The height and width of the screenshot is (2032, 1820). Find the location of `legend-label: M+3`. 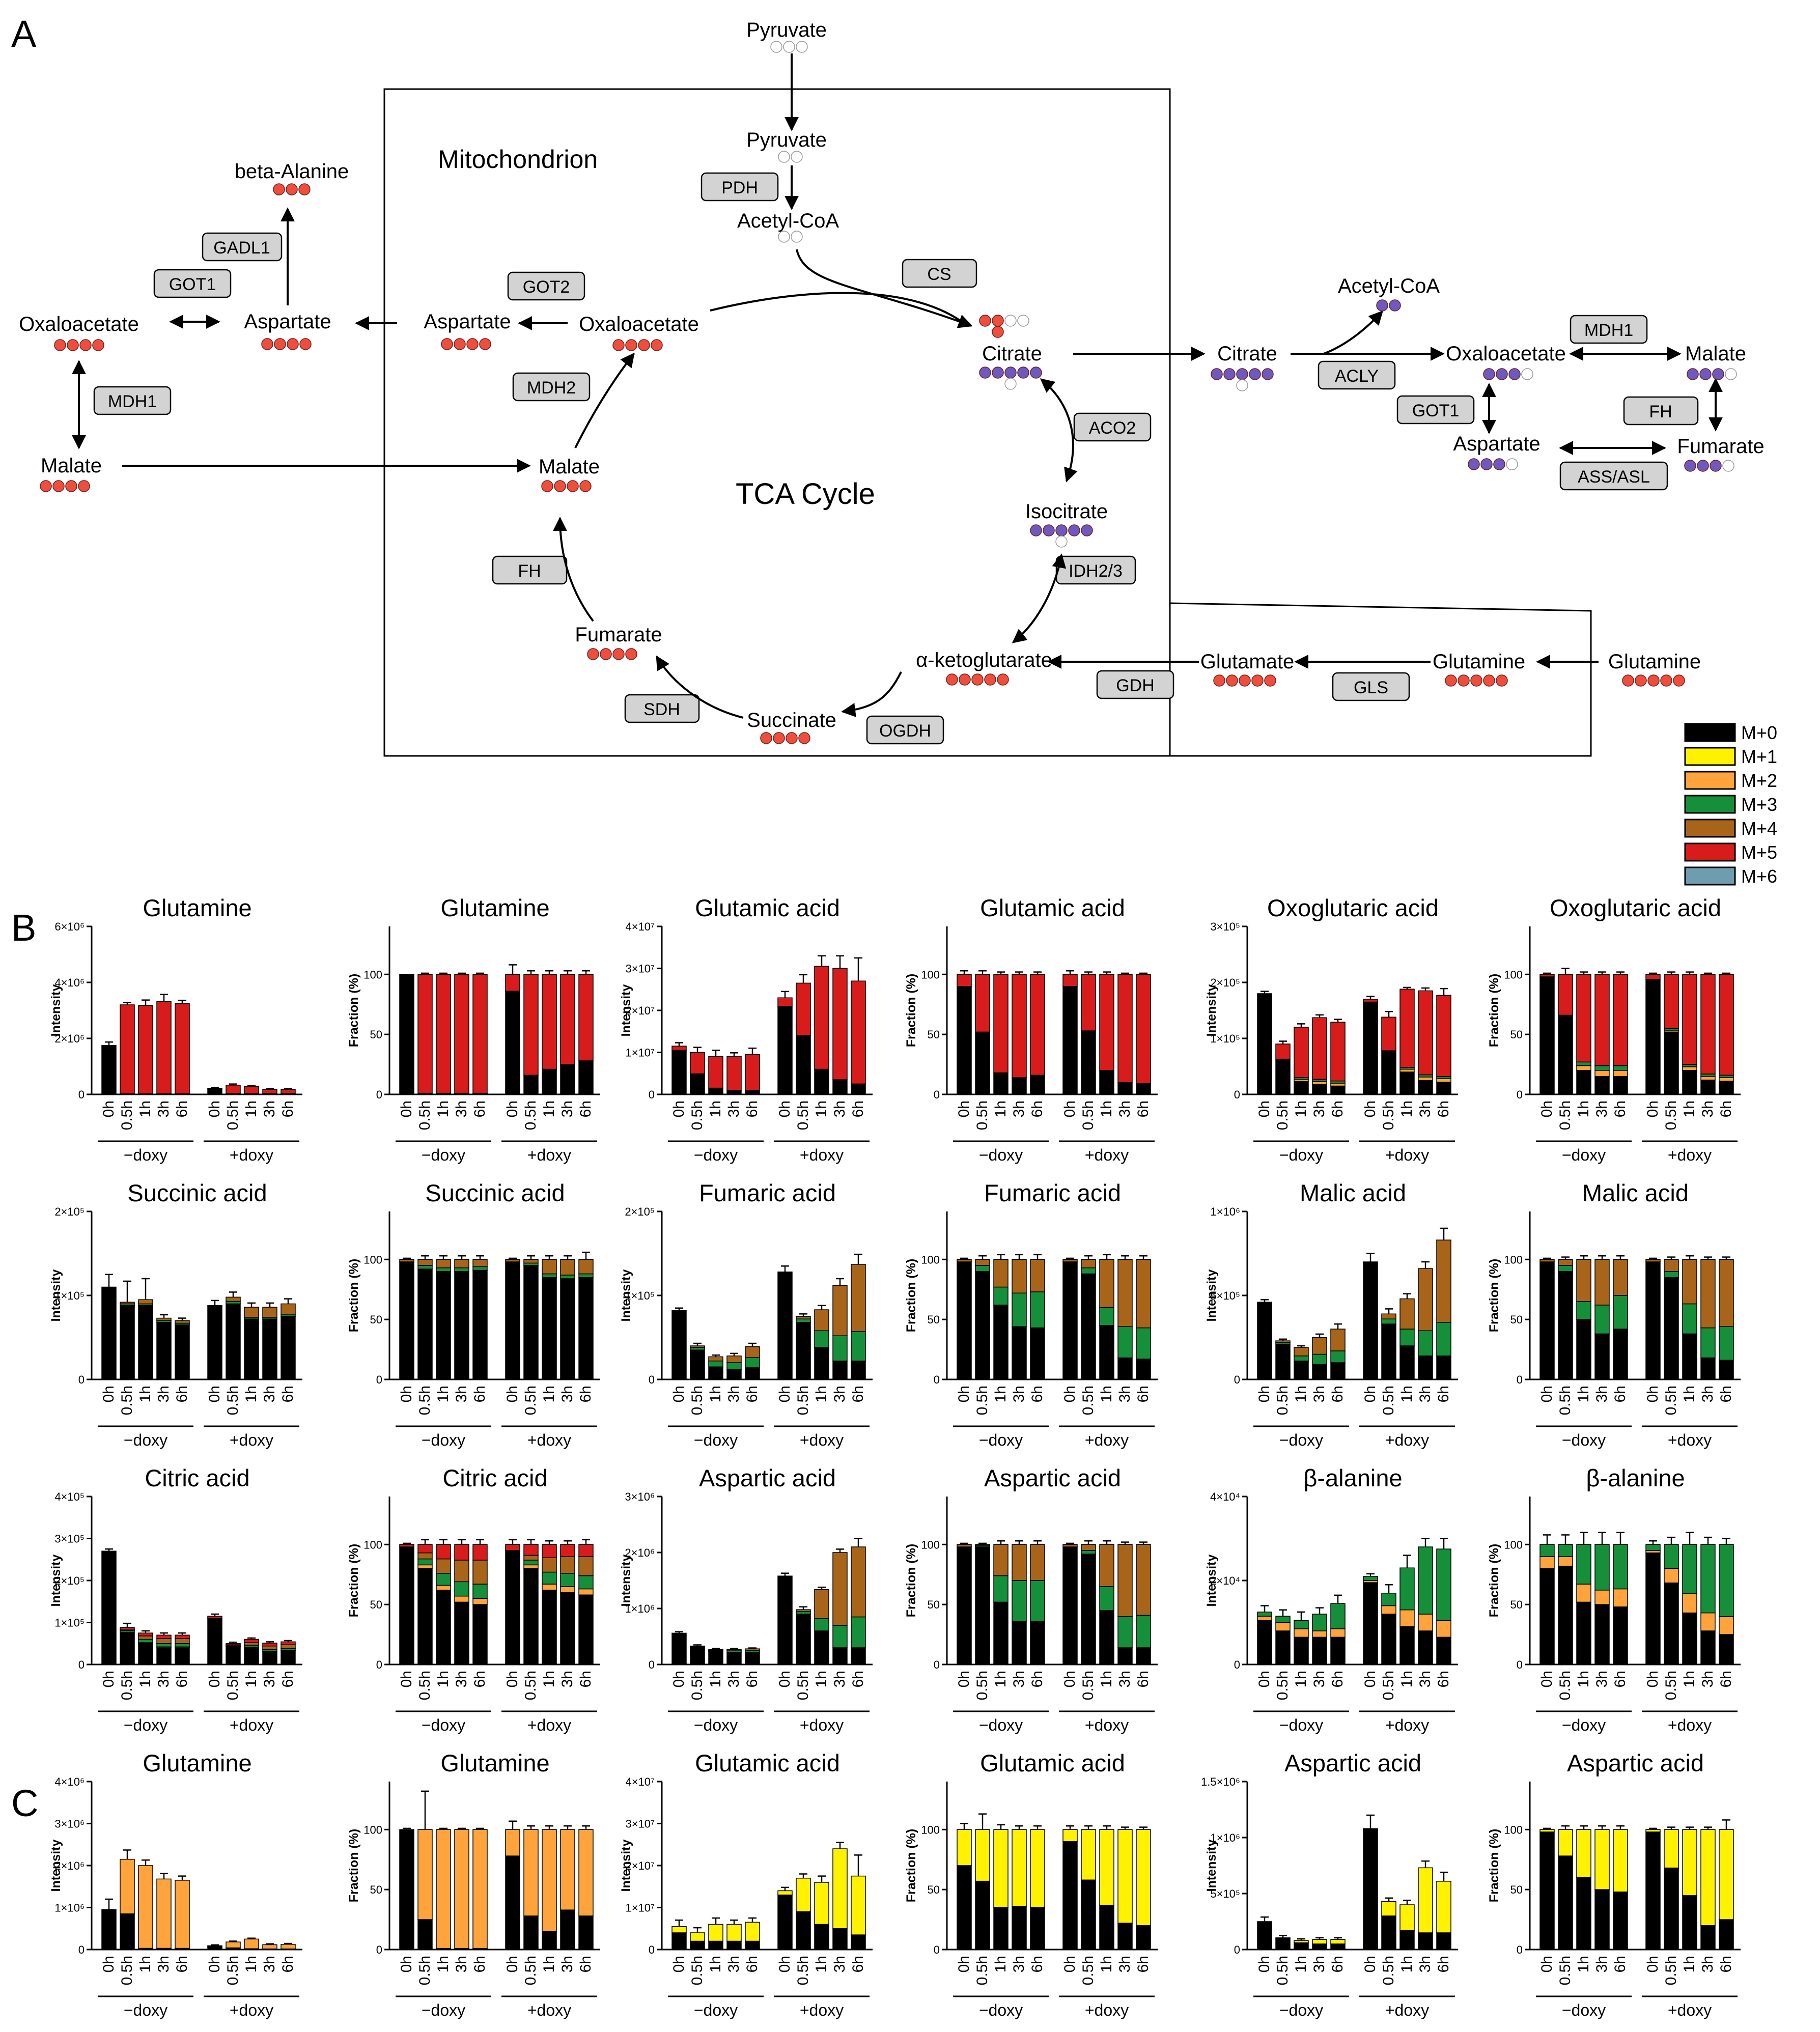

legend-label: M+3 is located at coordinates (1759, 804).